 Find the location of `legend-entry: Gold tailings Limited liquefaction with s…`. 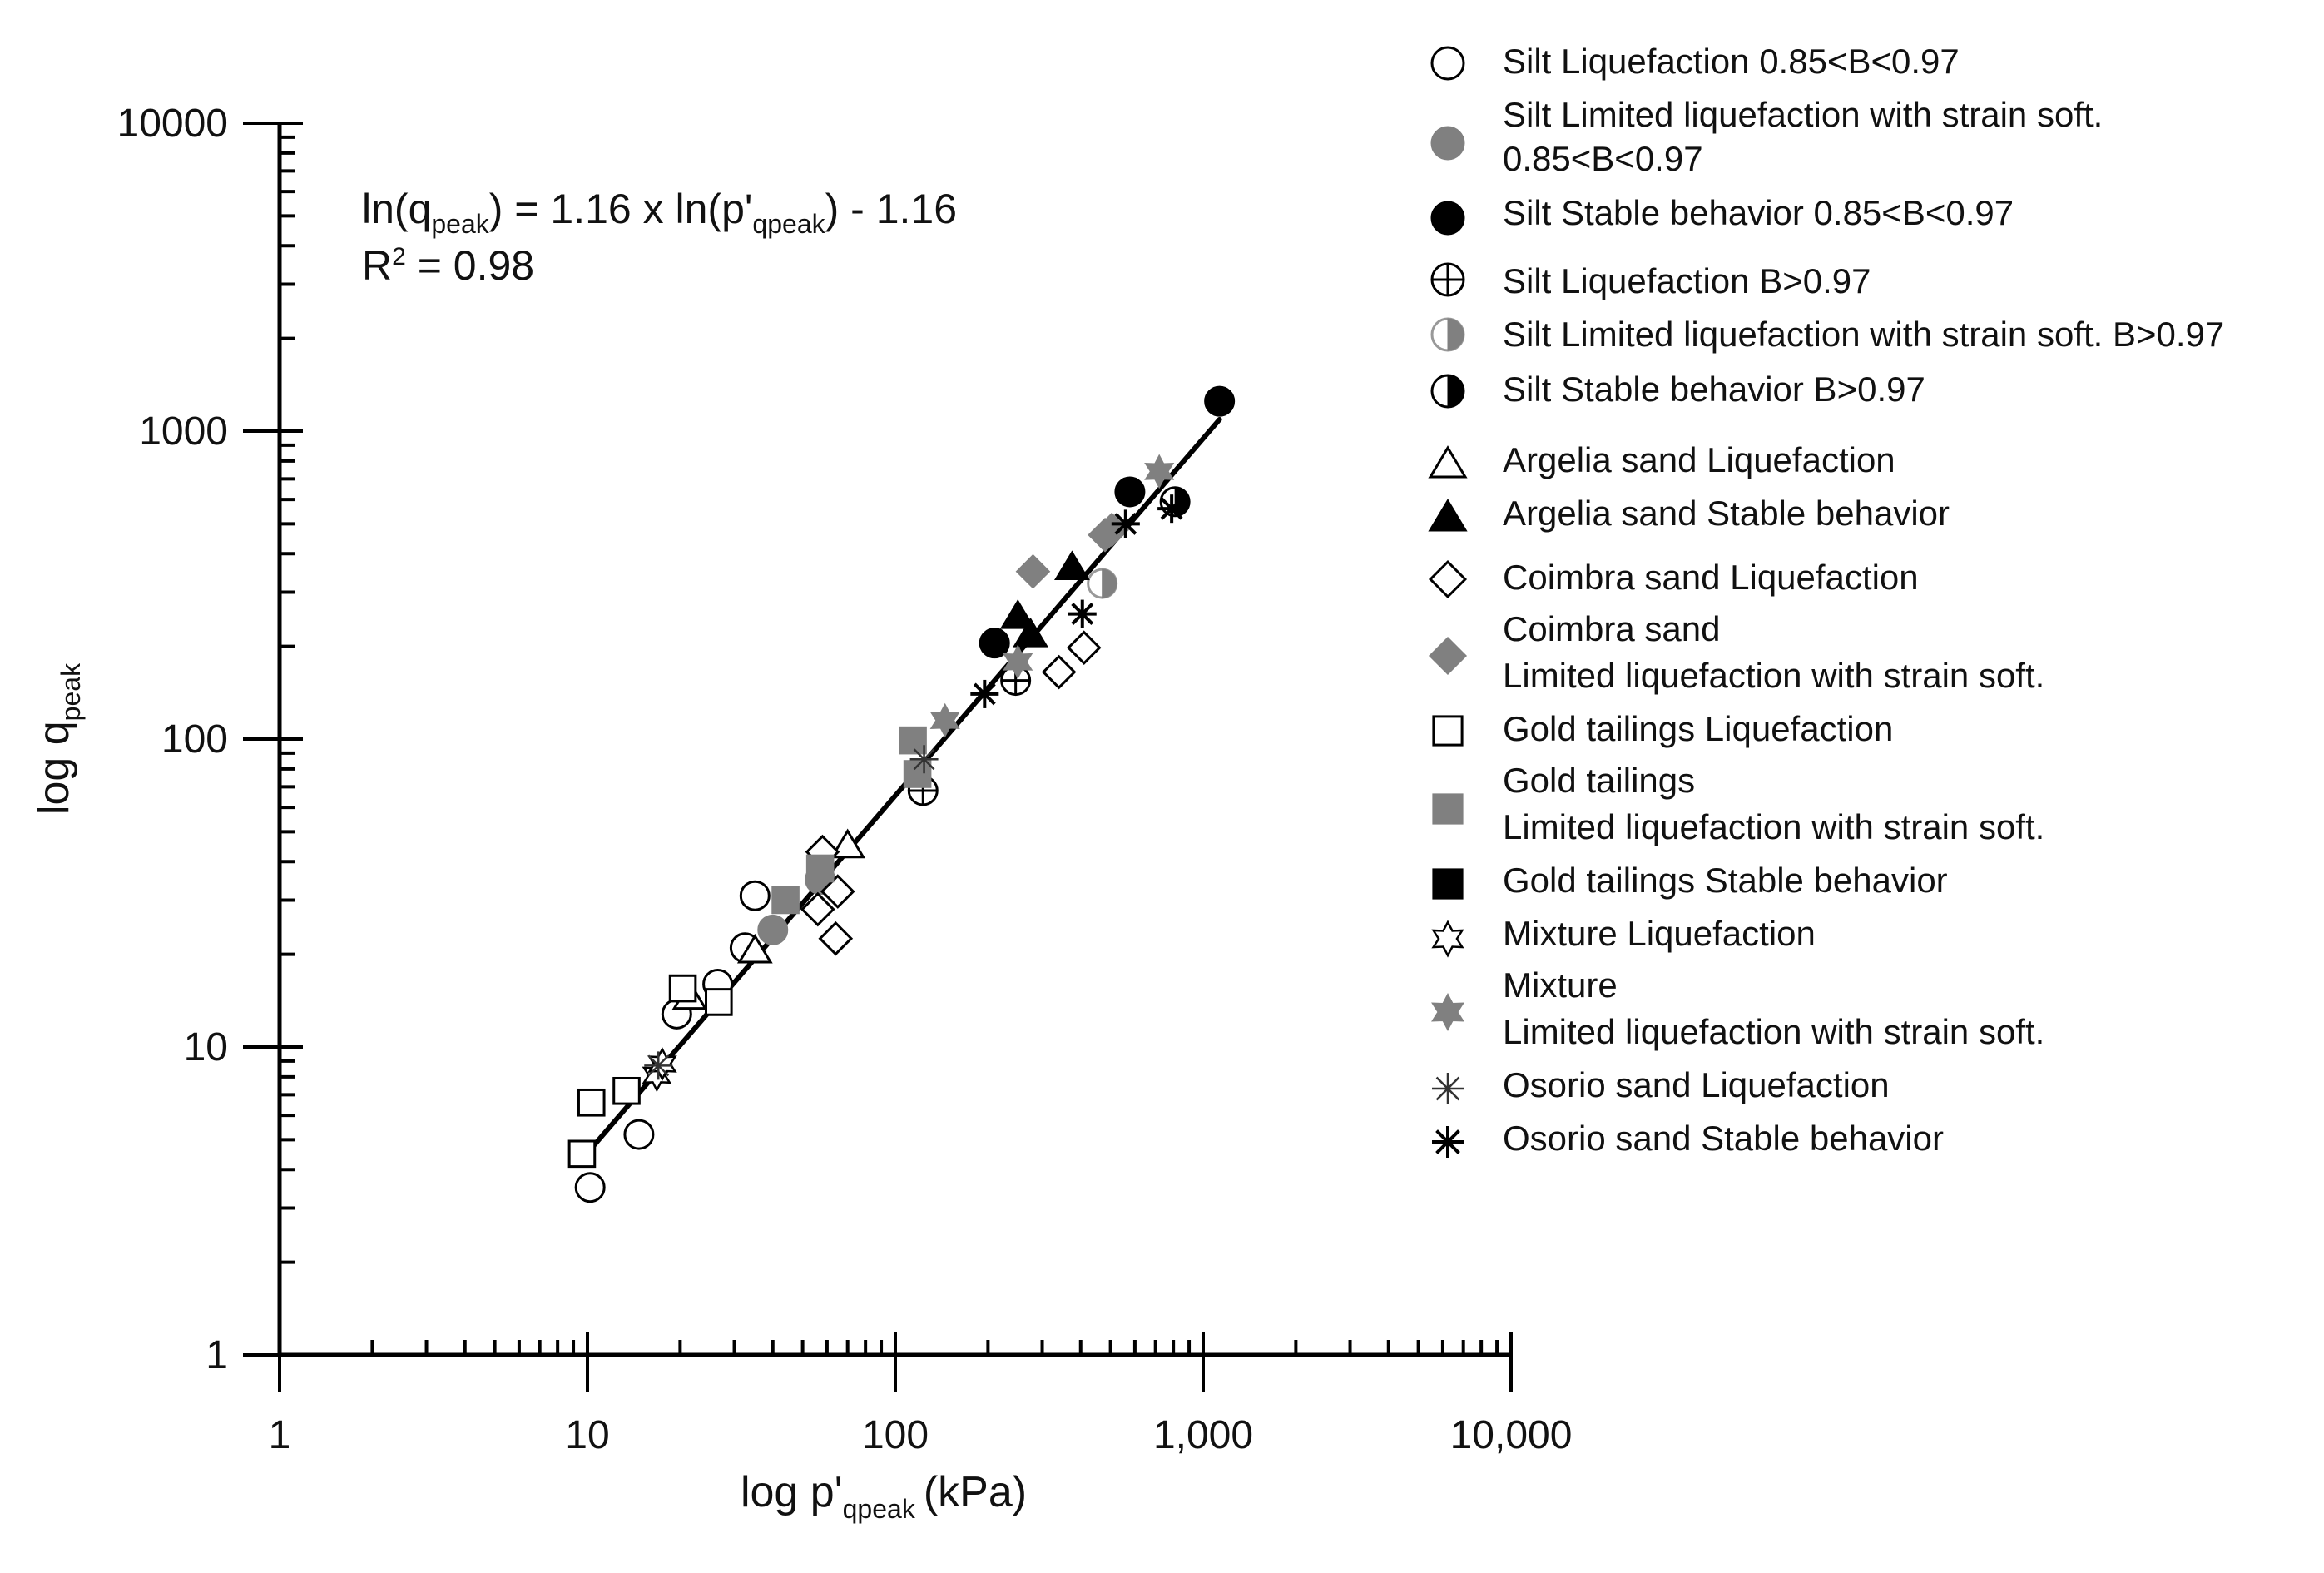

legend-entry: Gold tailings Limited liquefaction with s… is located at coordinates (1738, 803).